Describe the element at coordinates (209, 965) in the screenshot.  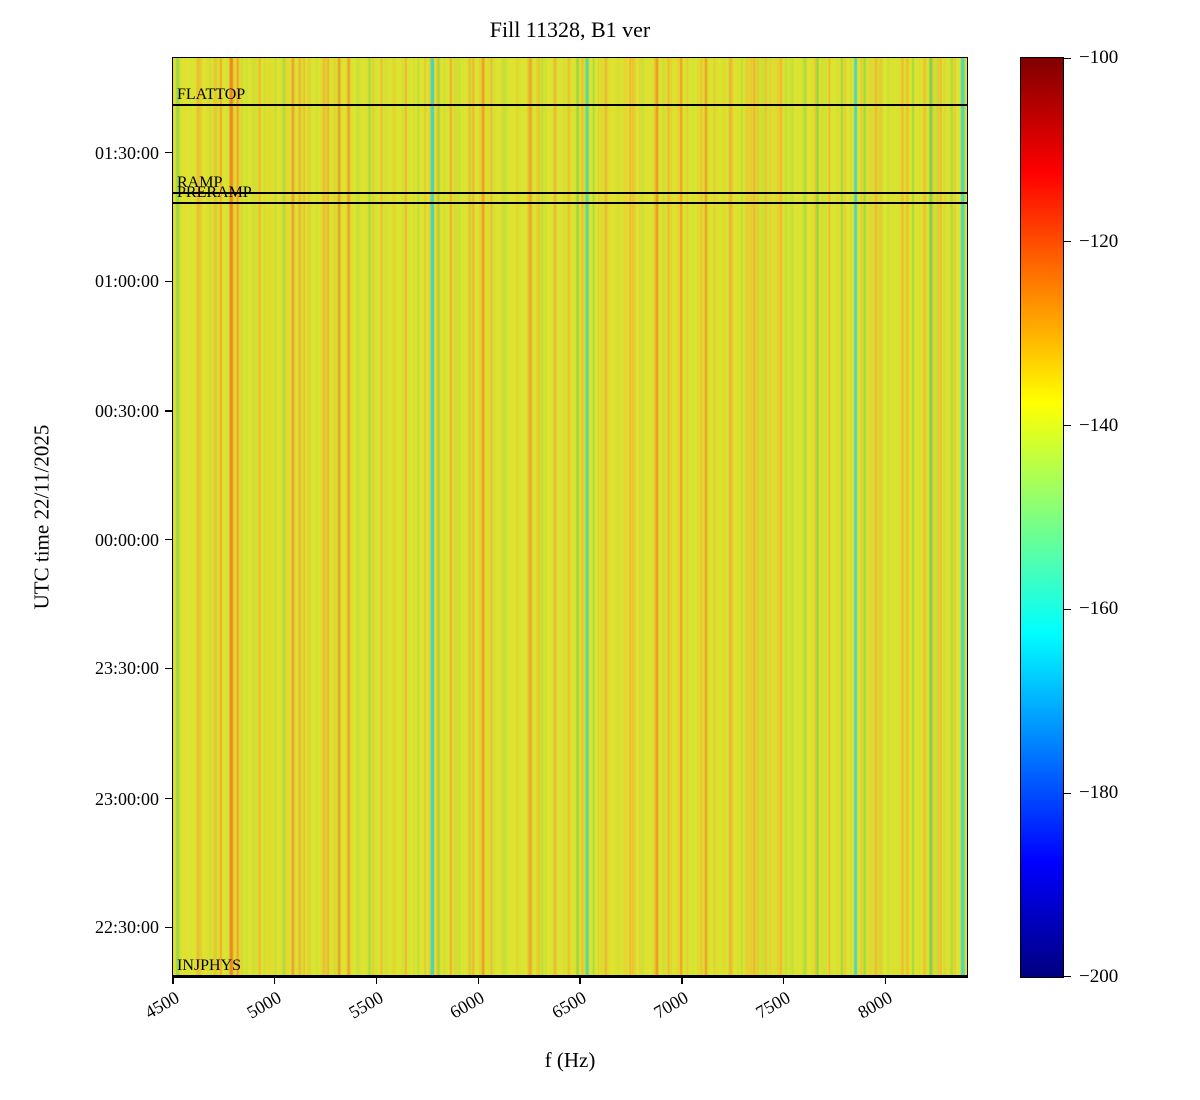
I see `beam-mode-label-injphys: INJPHYS` at that location.